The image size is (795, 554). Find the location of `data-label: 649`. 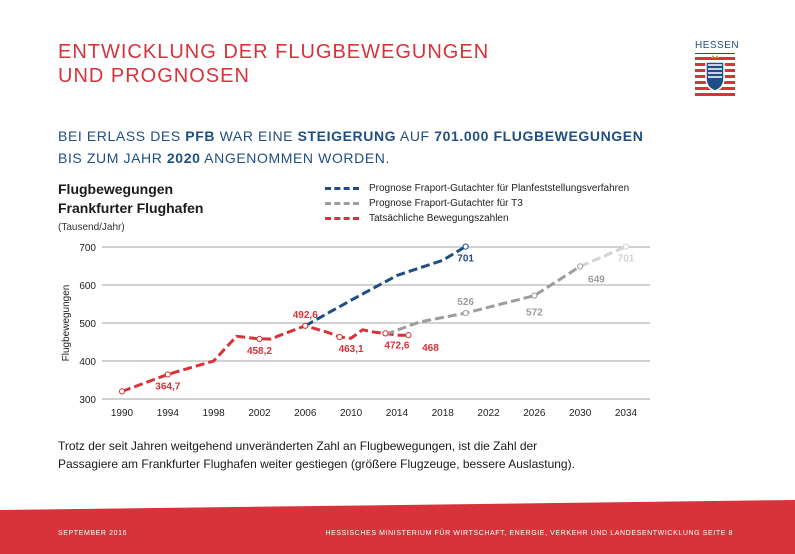

data-label: 649 is located at coordinates (596, 279).